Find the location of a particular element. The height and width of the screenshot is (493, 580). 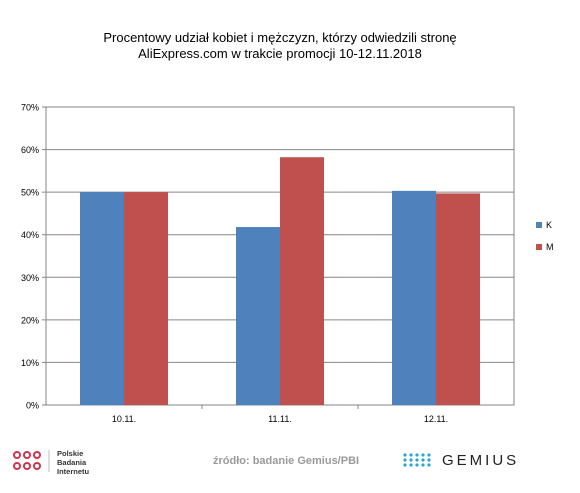

y-tick-label: 60% is located at coordinates (30, 150).